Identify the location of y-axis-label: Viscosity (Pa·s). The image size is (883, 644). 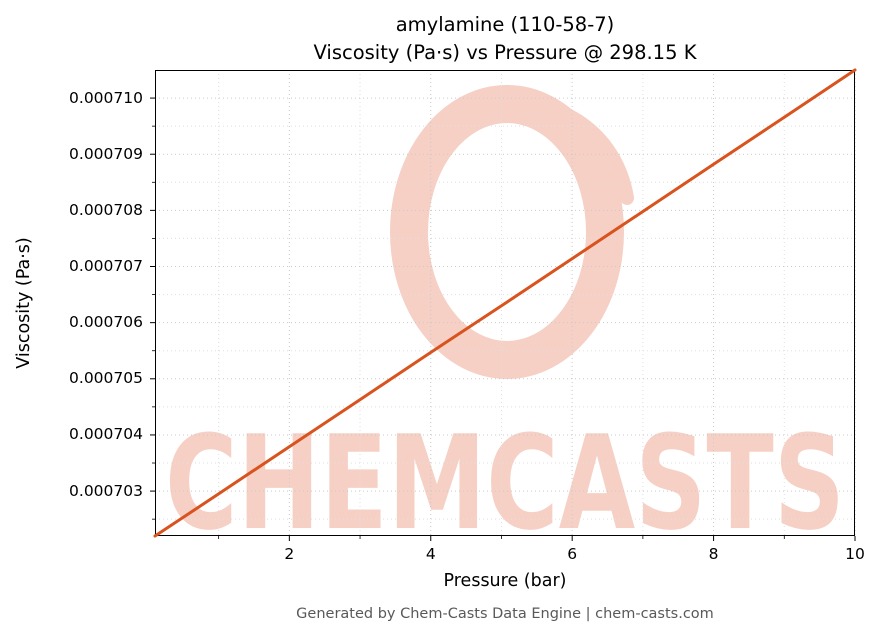
(24, 303).